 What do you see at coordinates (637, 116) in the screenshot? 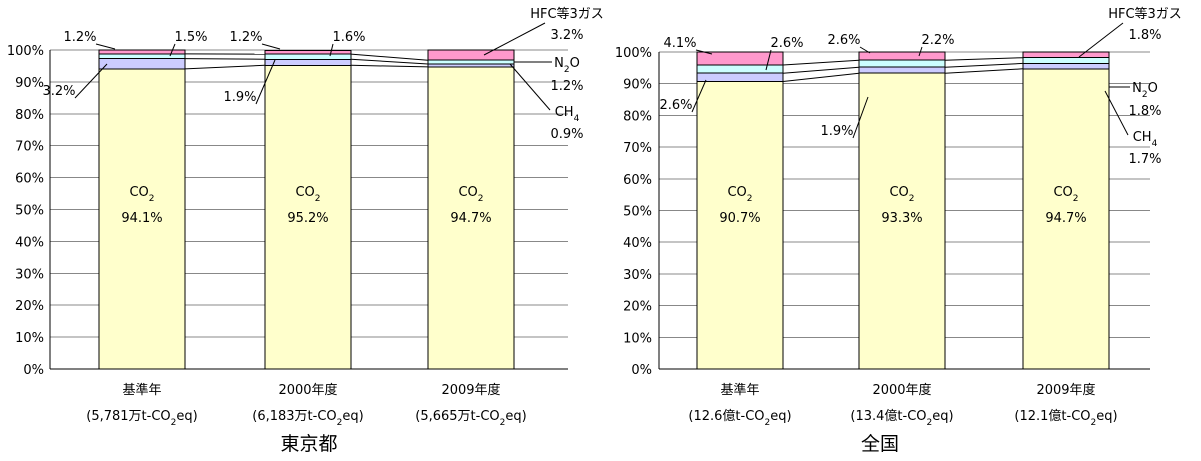
I see `y-tick-label: 80%` at bounding box center [637, 116].